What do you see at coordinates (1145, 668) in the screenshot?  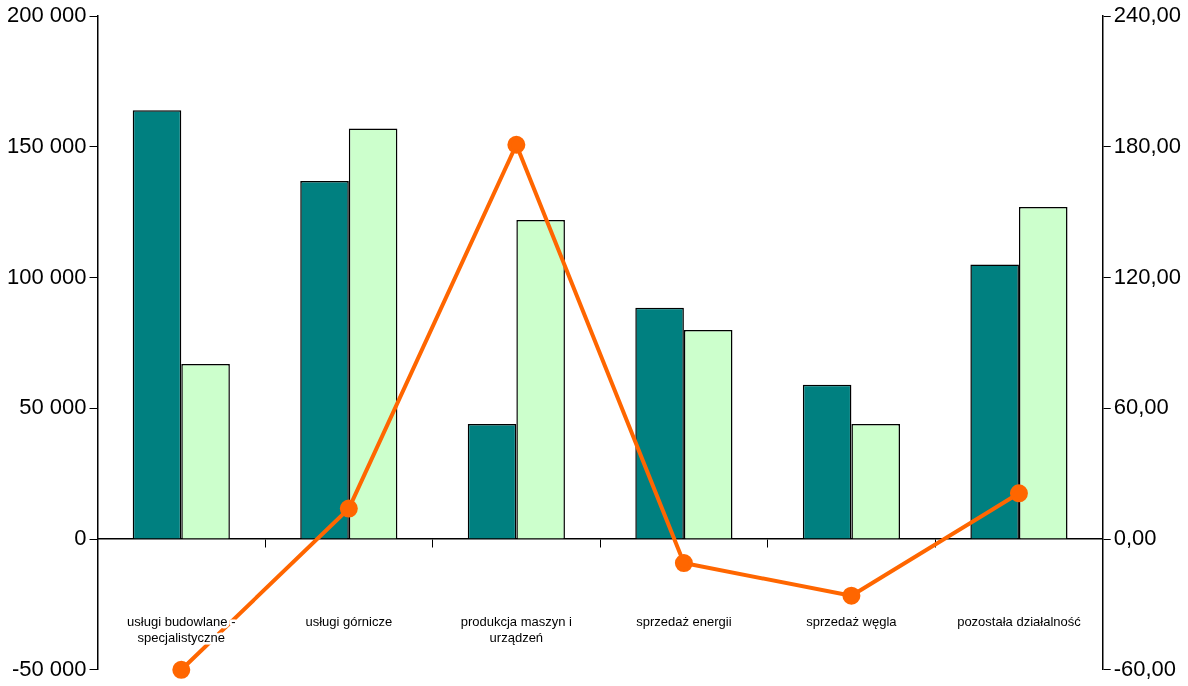 I see `y2-tick-label: -60,00` at bounding box center [1145, 668].